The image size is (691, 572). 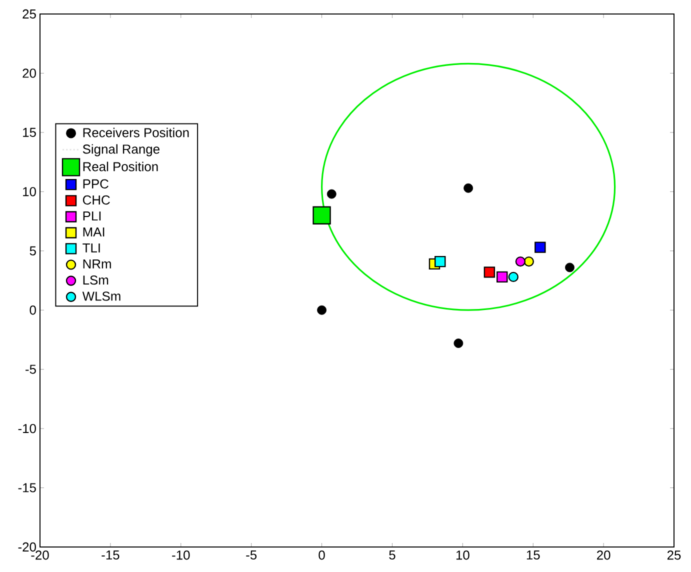 I want to click on legend-label: PLI, so click(x=92, y=216).